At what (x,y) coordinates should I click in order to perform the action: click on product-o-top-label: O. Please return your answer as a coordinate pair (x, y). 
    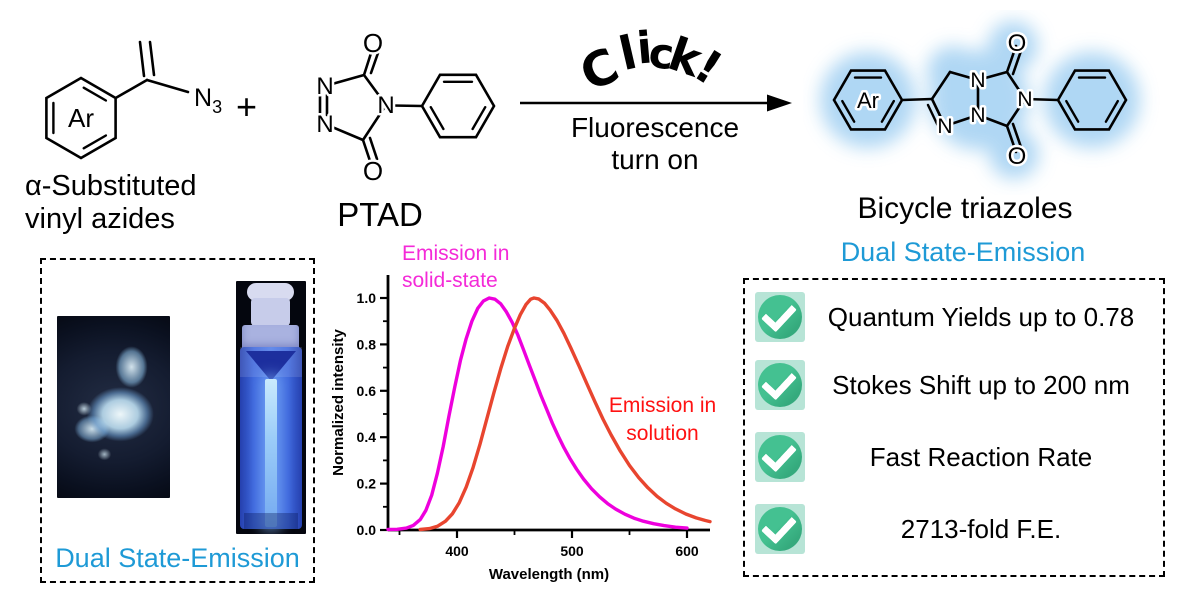
    Looking at the image, I should click on (1017, 43).